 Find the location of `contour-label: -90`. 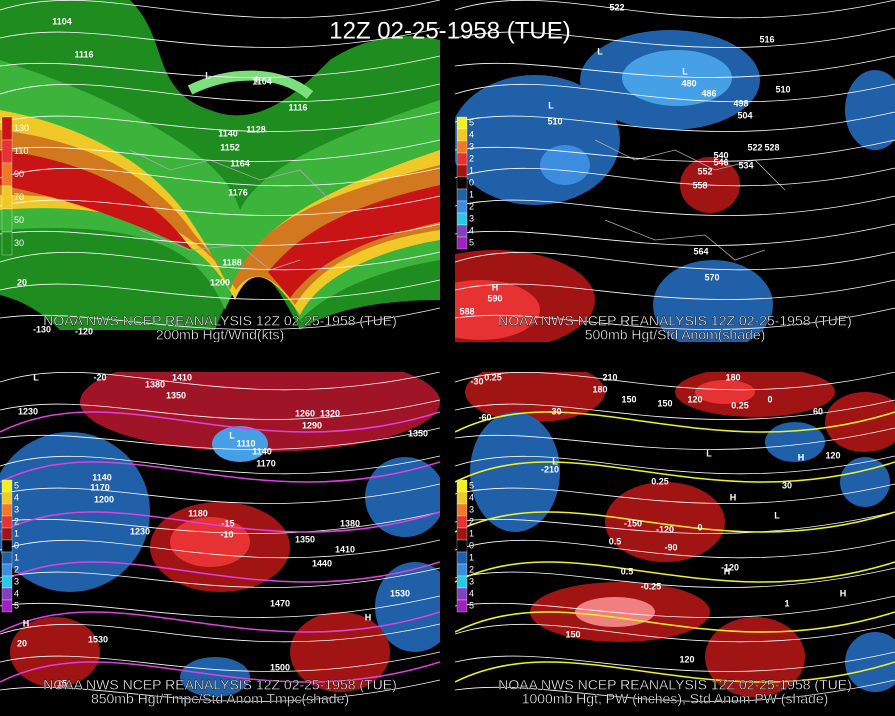

contour-label: -90 is located at coordinates (670, 547).